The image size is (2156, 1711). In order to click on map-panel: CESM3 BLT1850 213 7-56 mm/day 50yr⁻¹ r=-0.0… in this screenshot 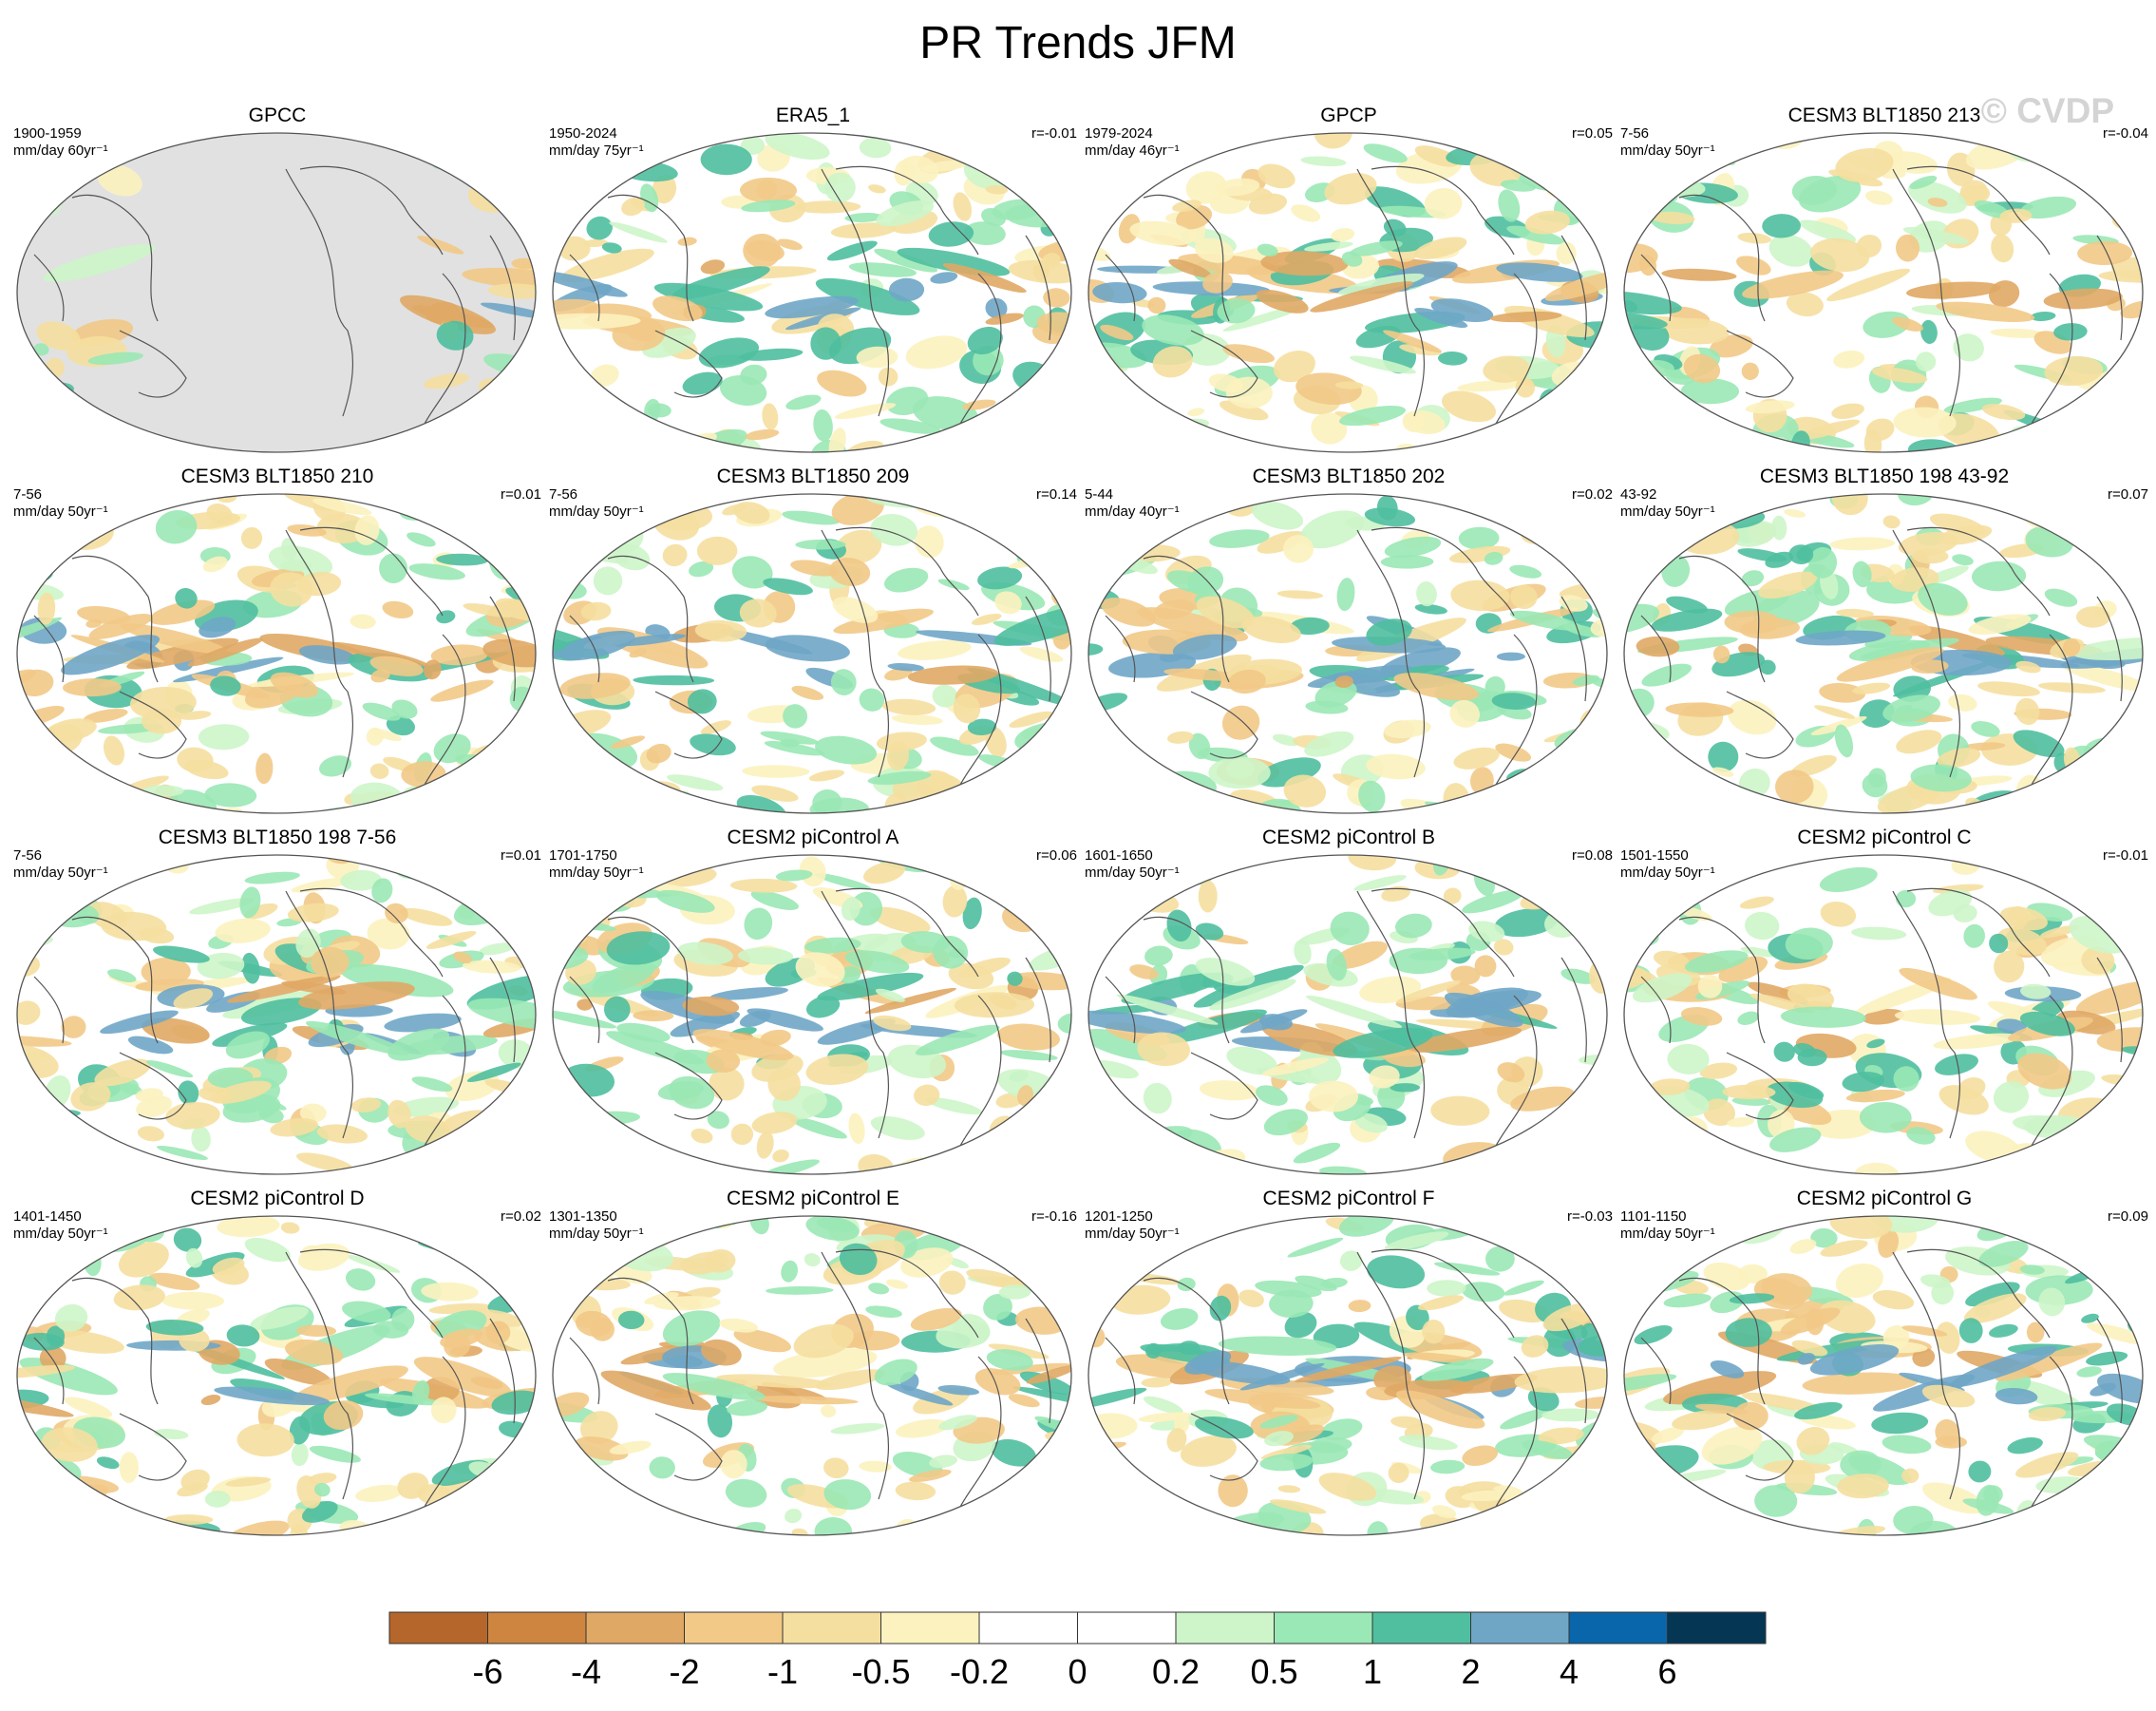, I will do `click(1884, 280)`.